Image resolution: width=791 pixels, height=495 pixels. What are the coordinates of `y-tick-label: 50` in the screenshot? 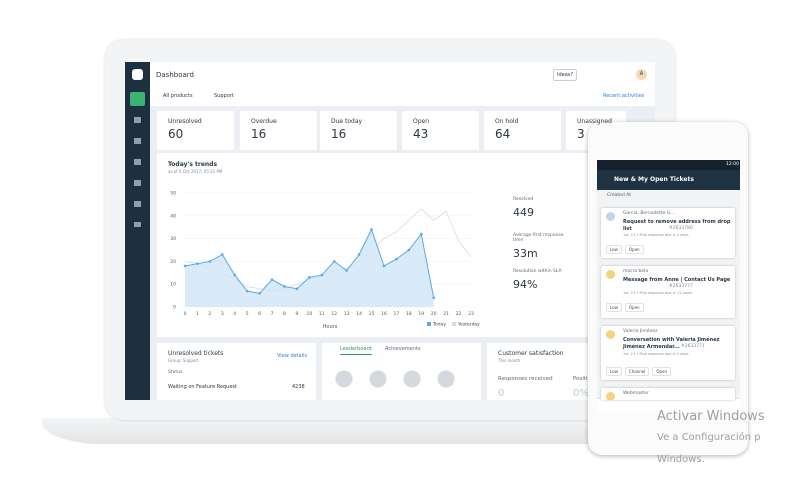 It's located at (173, 194).